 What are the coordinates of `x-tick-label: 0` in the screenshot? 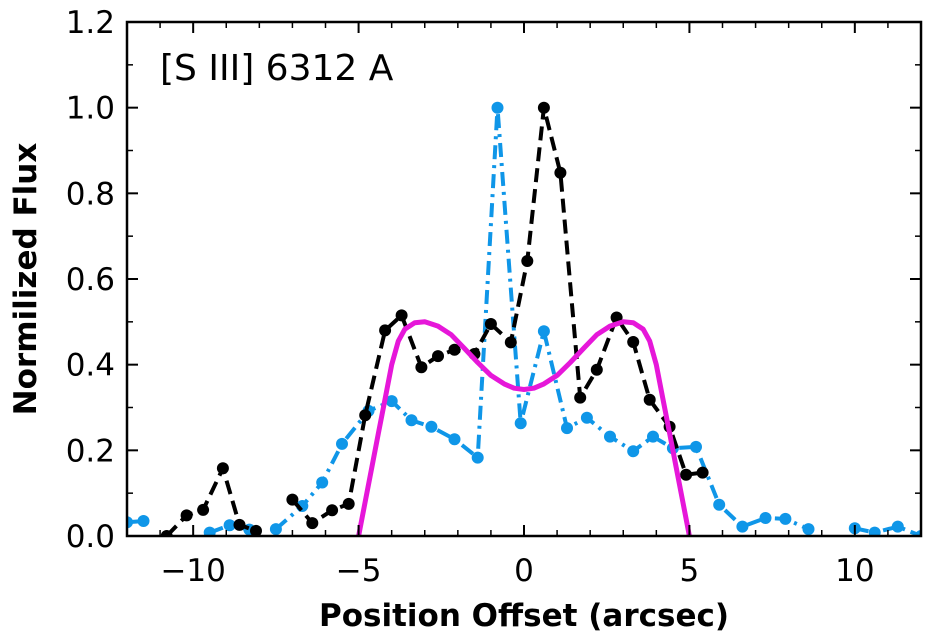 It's located at (524, 571).